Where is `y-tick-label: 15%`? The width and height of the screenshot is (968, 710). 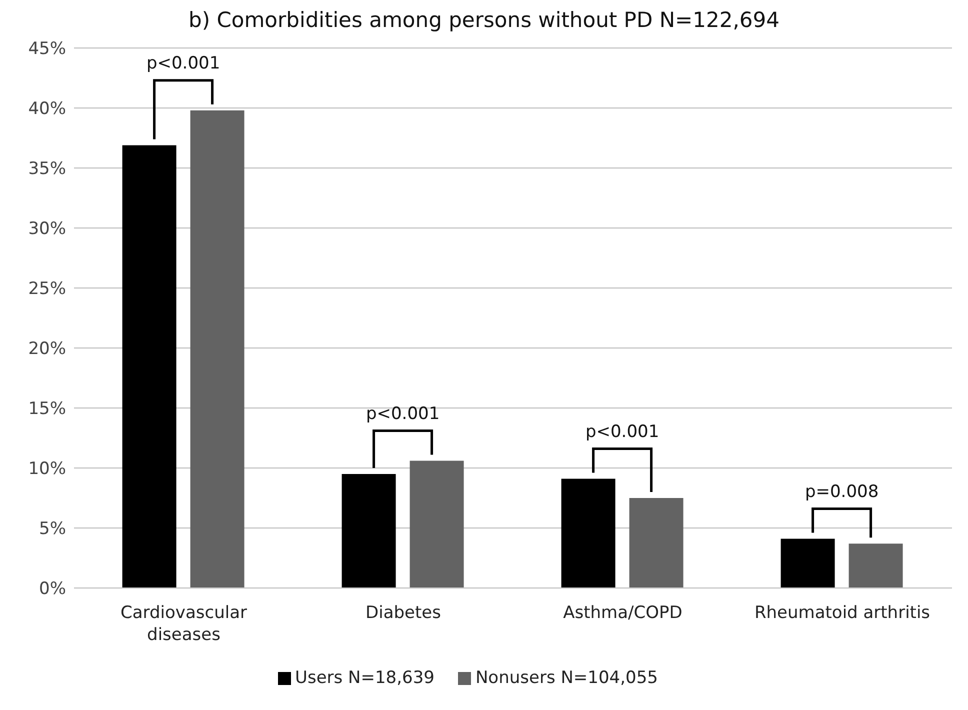
y-tick-label: 15% is located at coordinates (47, 409).